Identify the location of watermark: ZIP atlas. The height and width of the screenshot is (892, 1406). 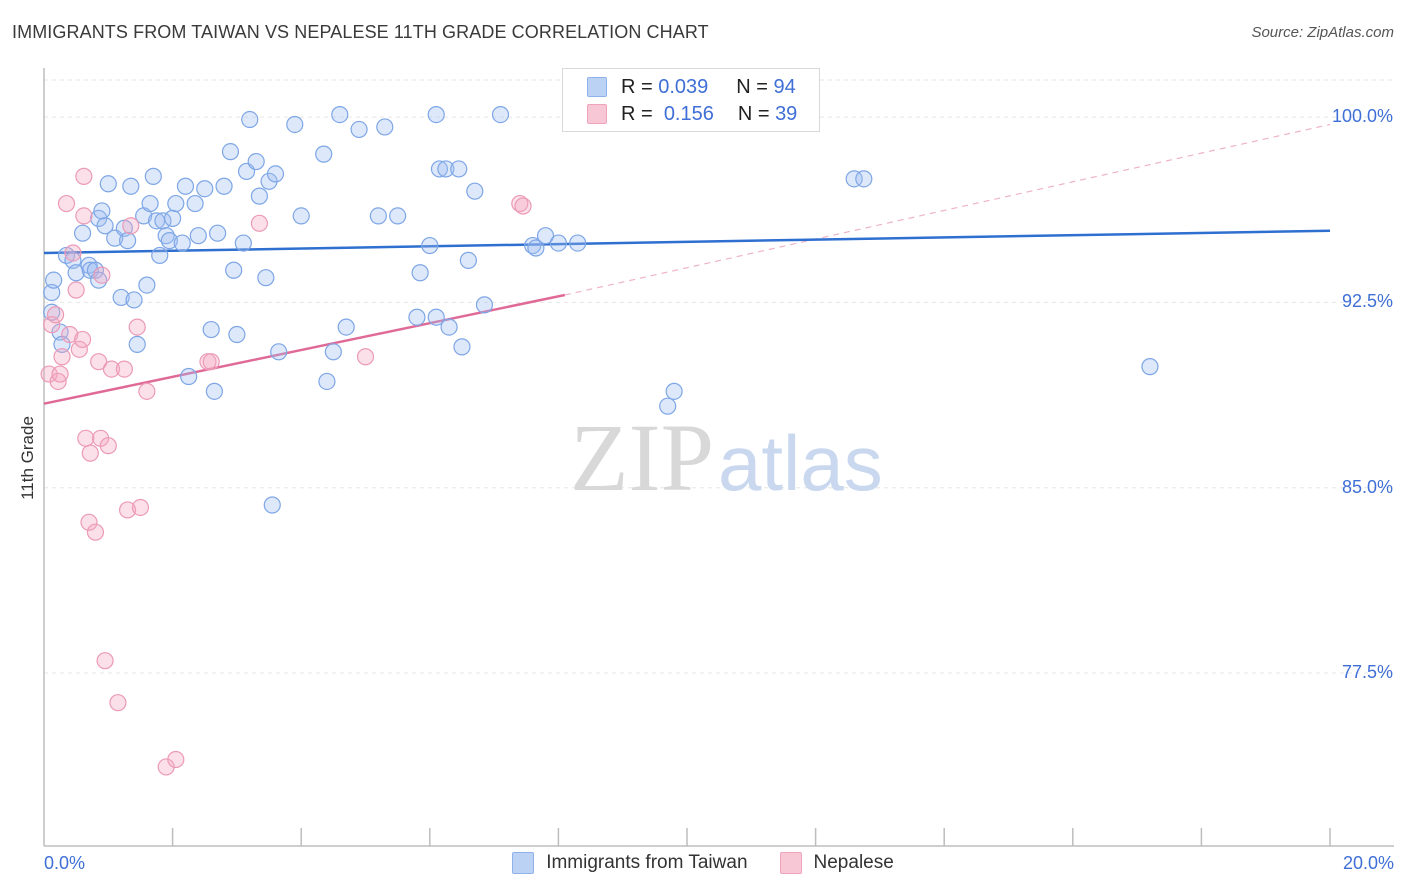
(726, 457).